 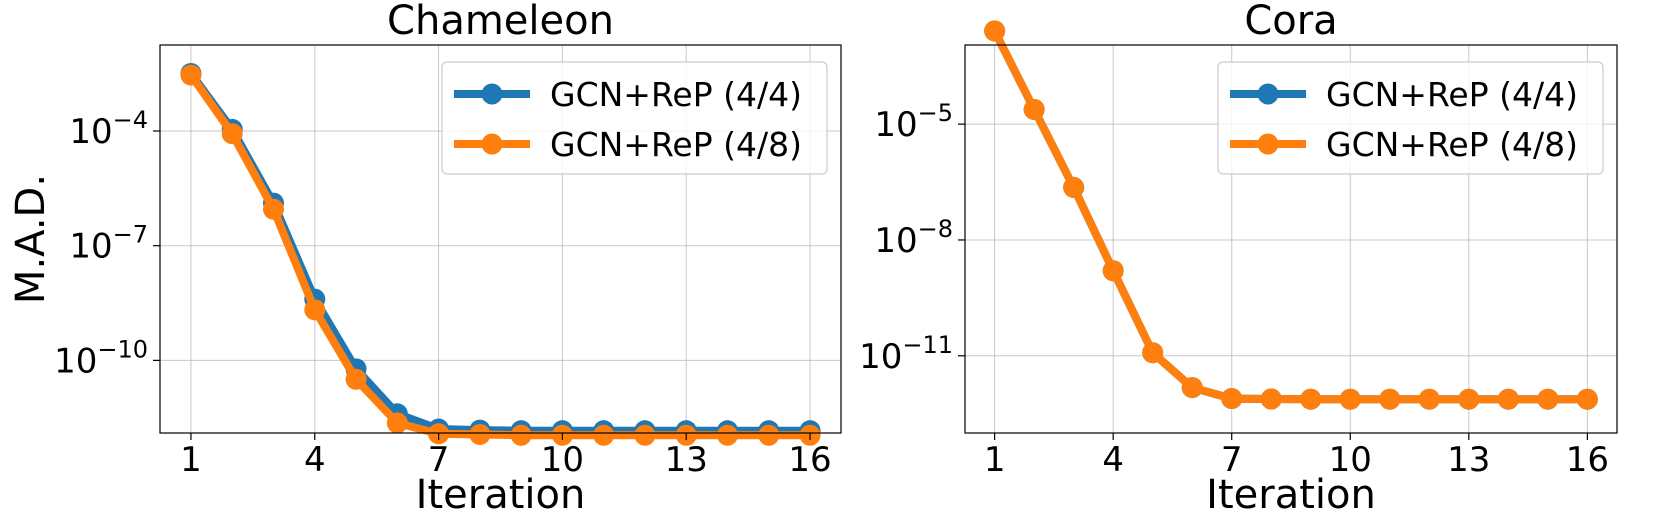 I want to click on y-tick-exponent: −10, so click(x=122, y=349).